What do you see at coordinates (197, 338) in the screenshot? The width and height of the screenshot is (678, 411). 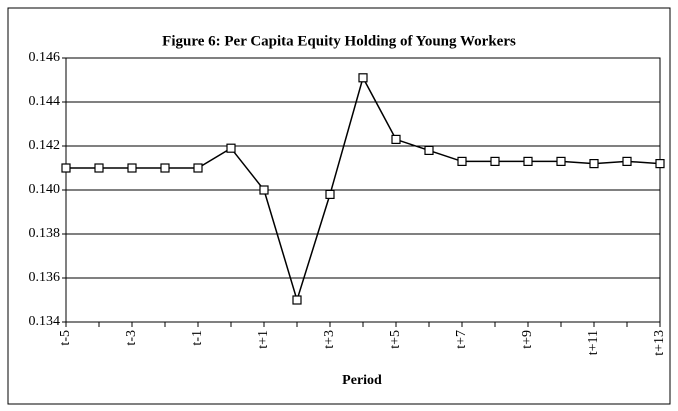 I see `x-tick-label: t-1` at bounding box center [197, 338].